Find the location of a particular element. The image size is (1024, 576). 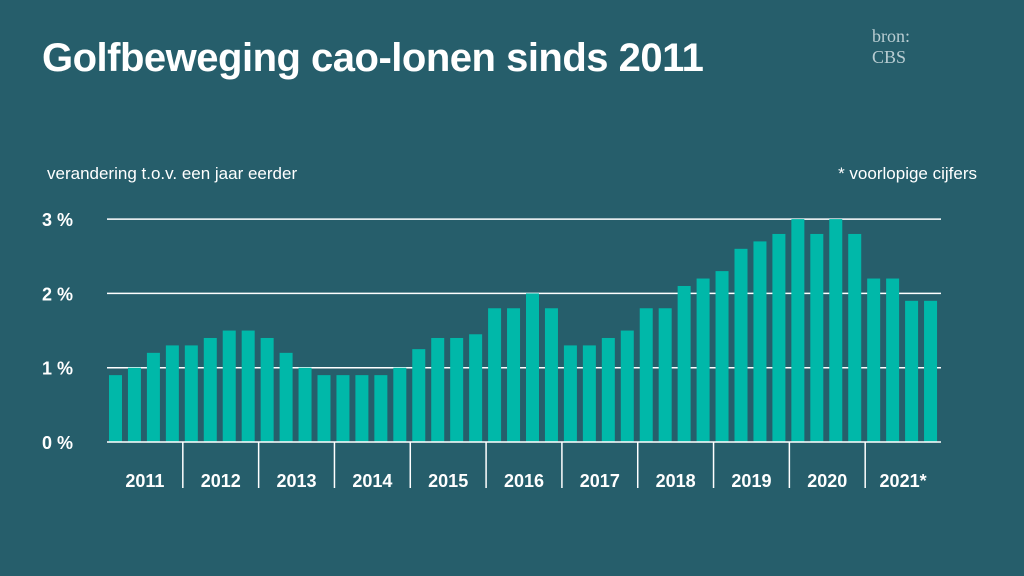

x-tick-label: 2018 is located at coordinates (676, 481).